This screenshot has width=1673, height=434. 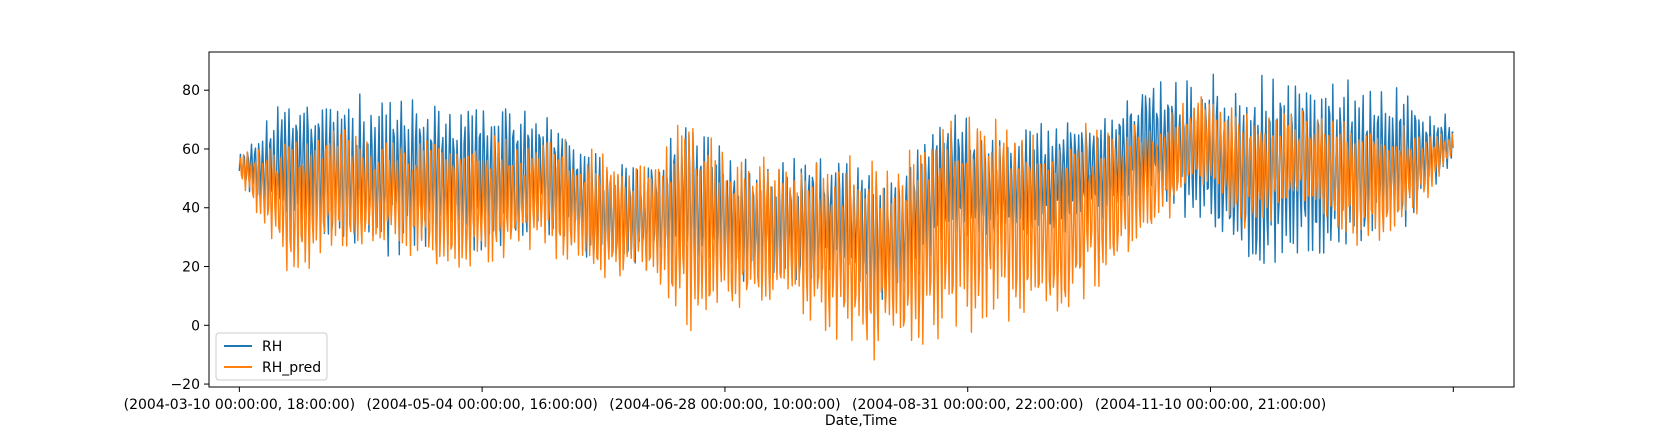 I want to click on y-tick-label: 60, so click(x=191, y=150).